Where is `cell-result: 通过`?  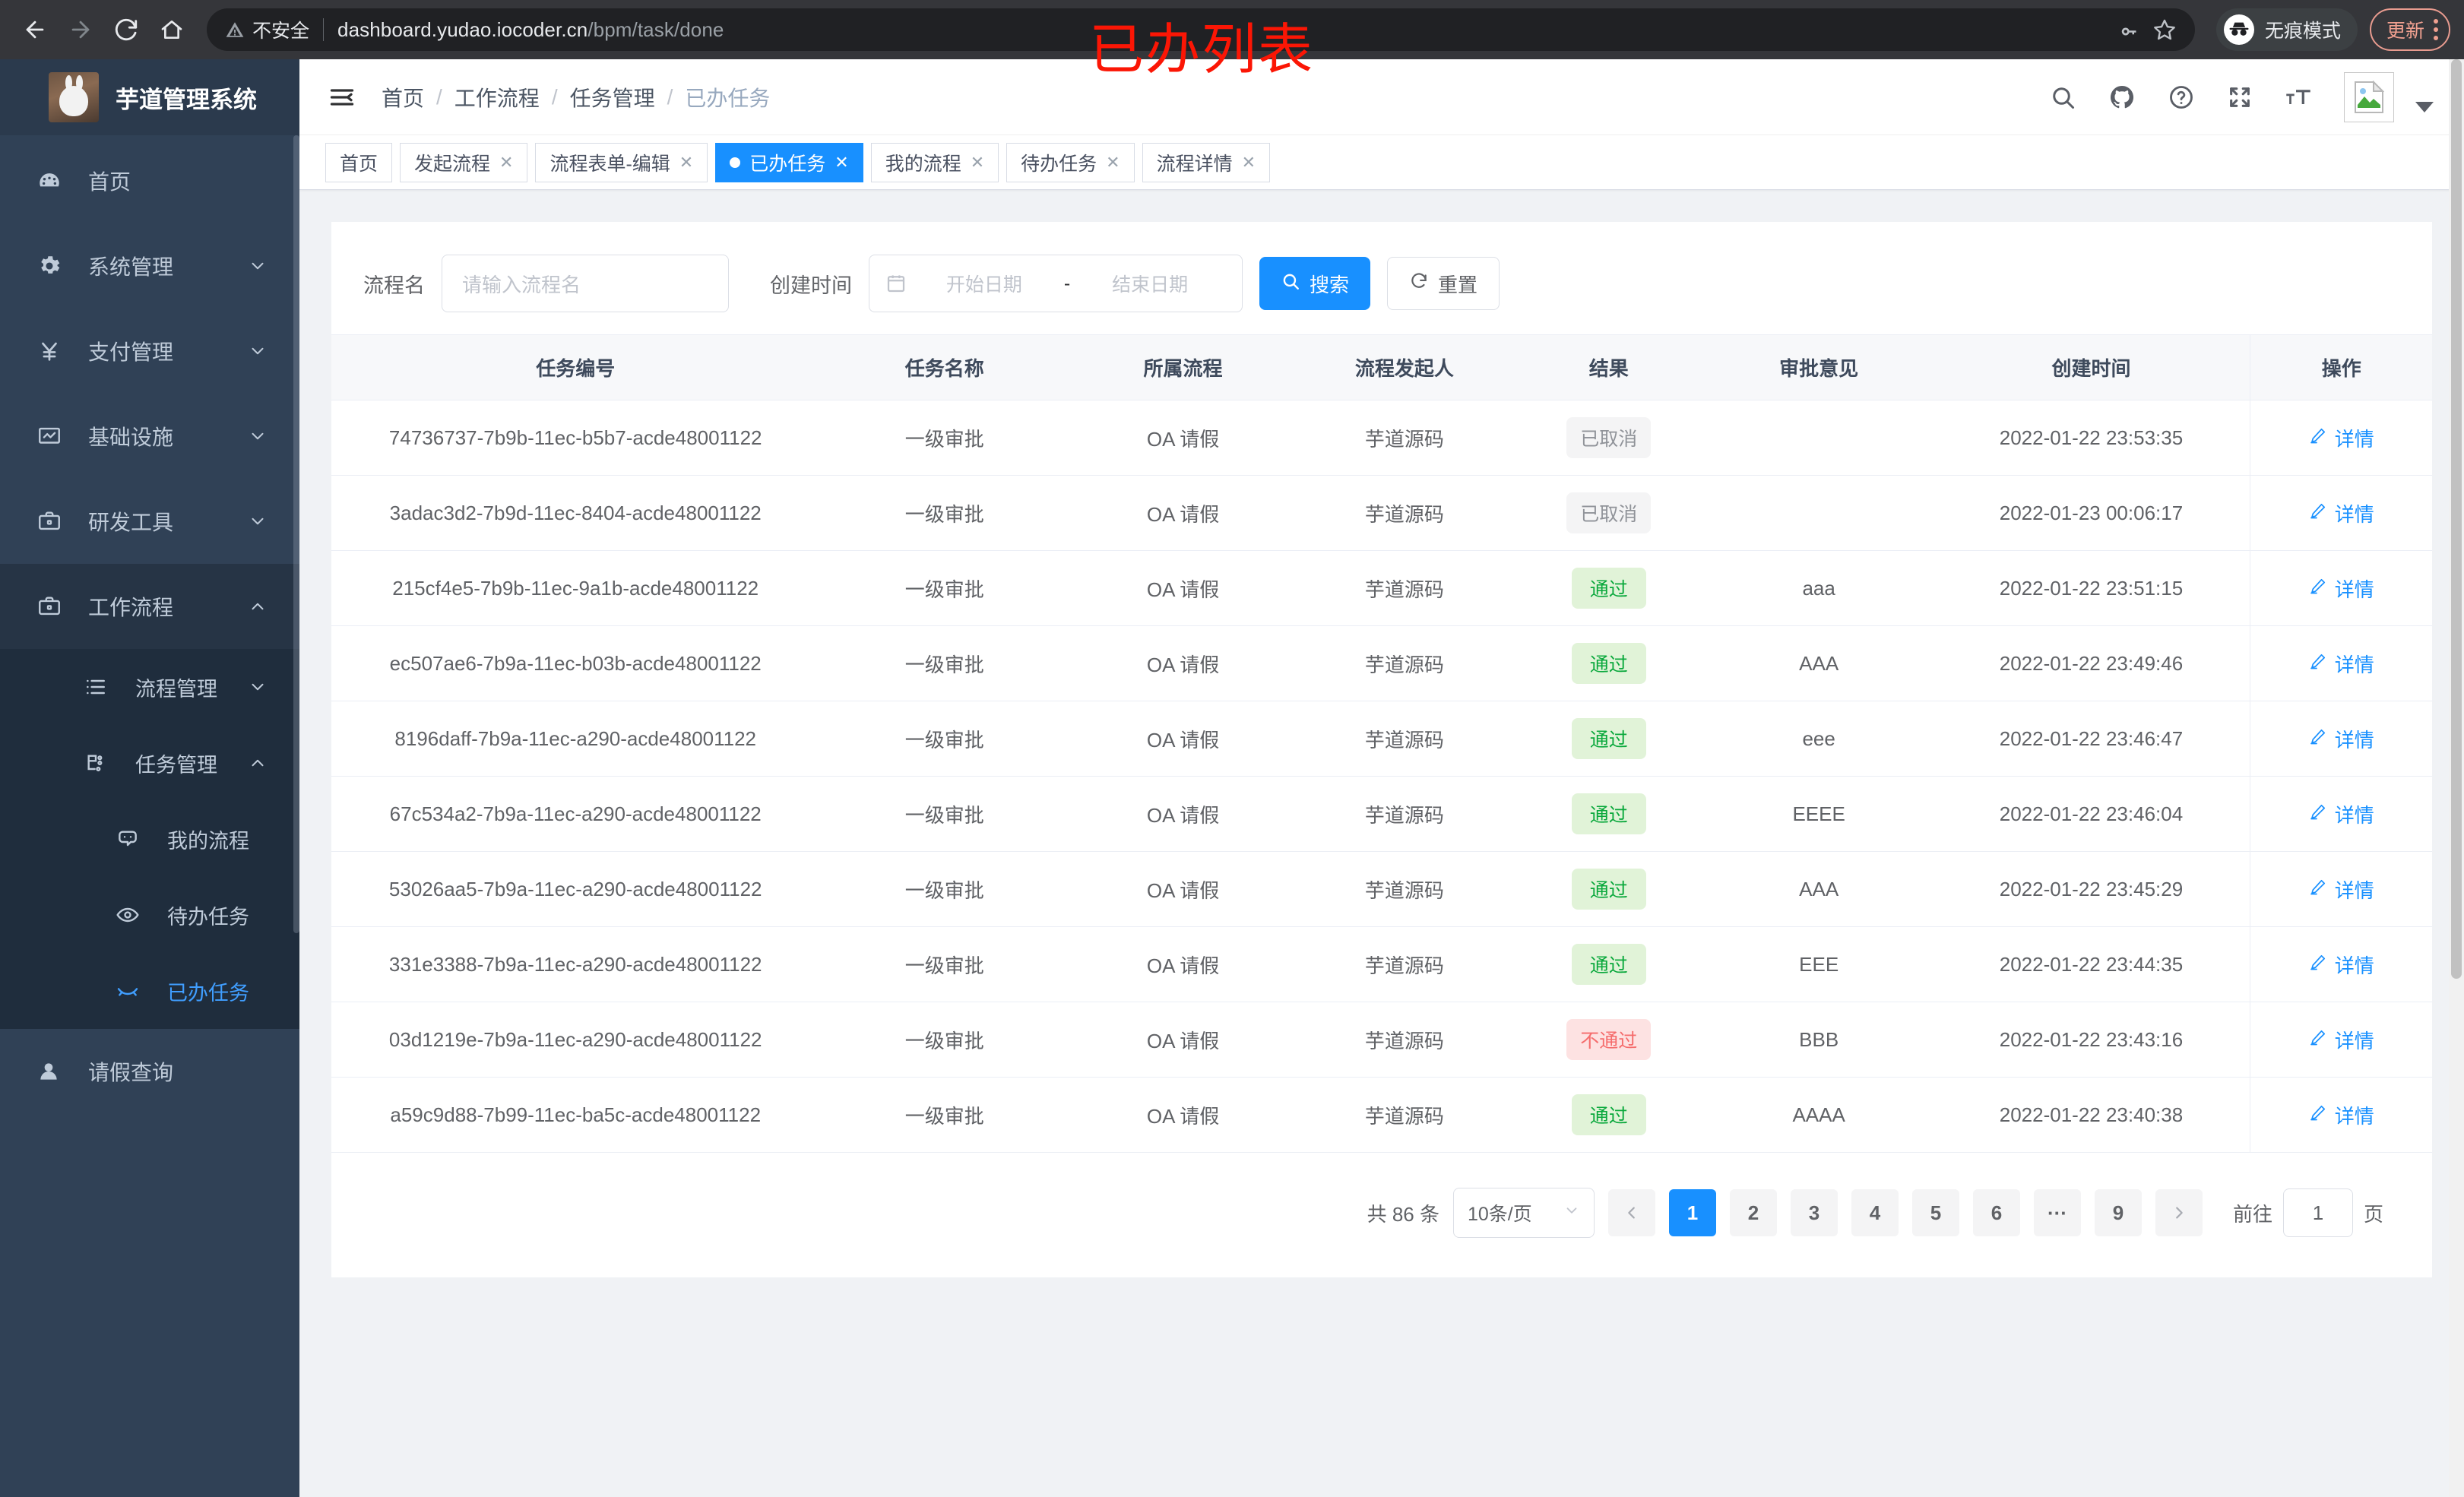 cell-result: 通过 is located at coordinates (1609, 889).